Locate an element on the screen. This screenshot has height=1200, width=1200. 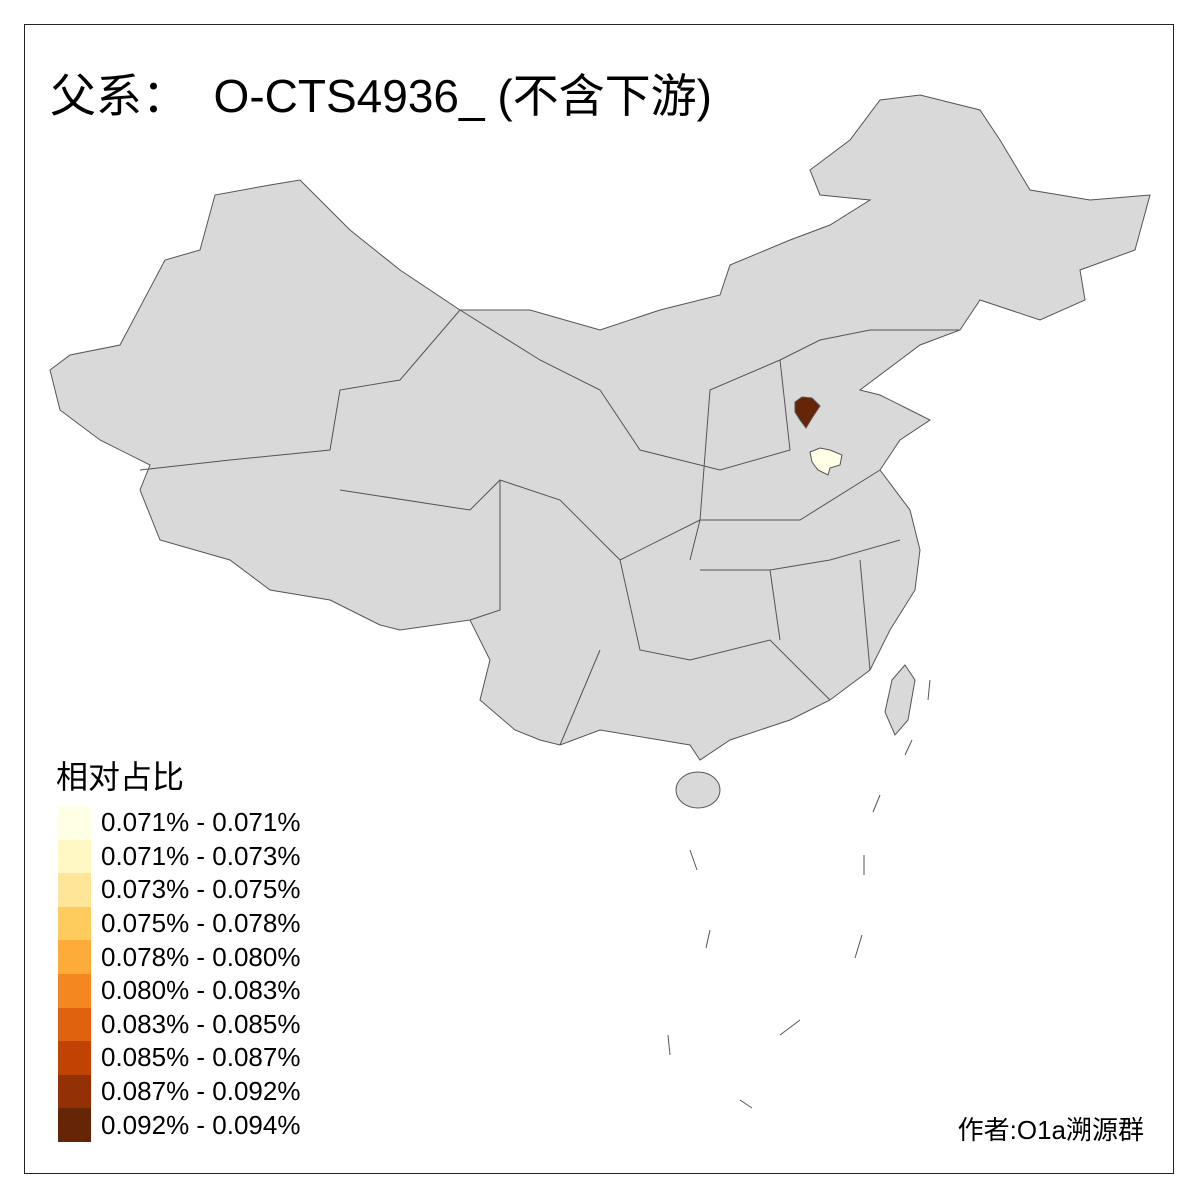
legend-item: 0.092% - 0.094% is located at coordinates (179, 1125).